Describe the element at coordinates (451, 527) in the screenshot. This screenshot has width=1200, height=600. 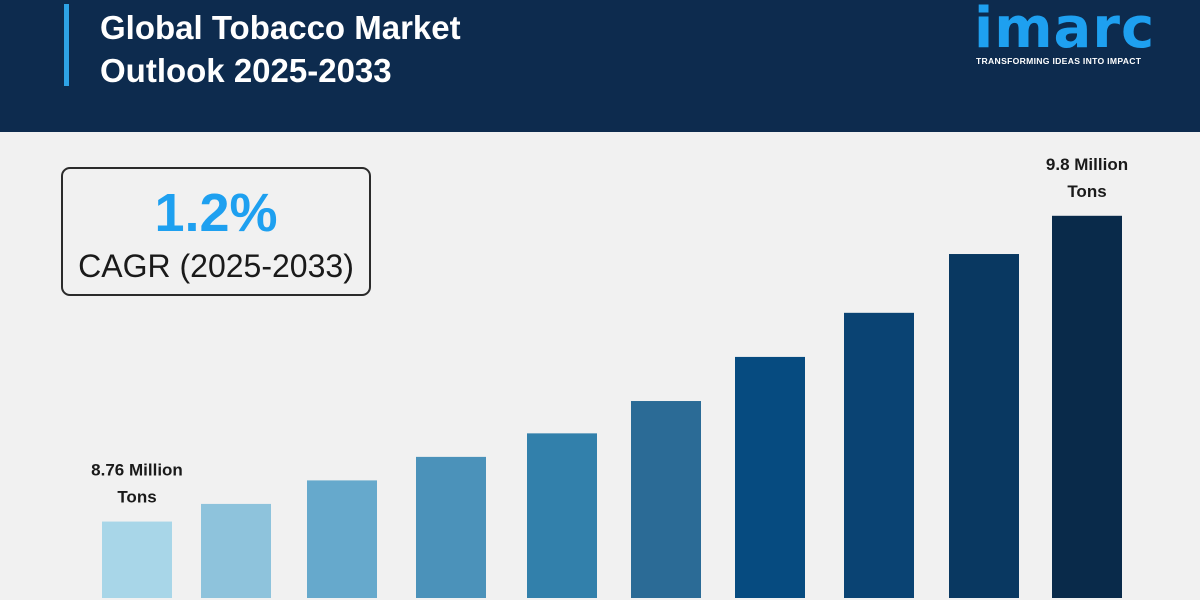
I see `bar-2027` at that location.